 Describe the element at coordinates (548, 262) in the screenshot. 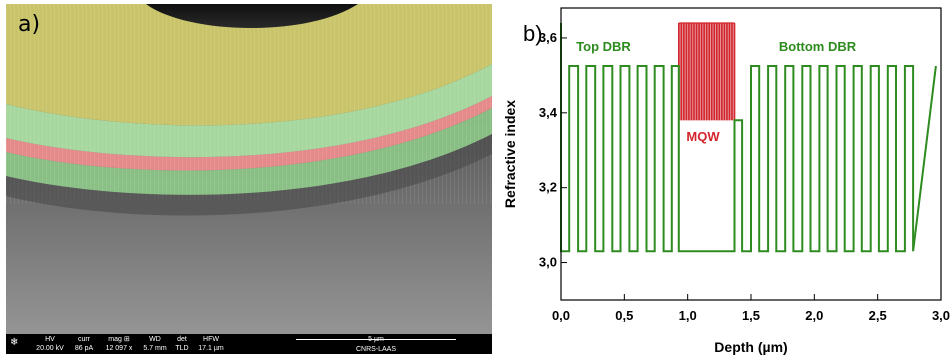

I see `y-tick-label: 3,0` at that location.